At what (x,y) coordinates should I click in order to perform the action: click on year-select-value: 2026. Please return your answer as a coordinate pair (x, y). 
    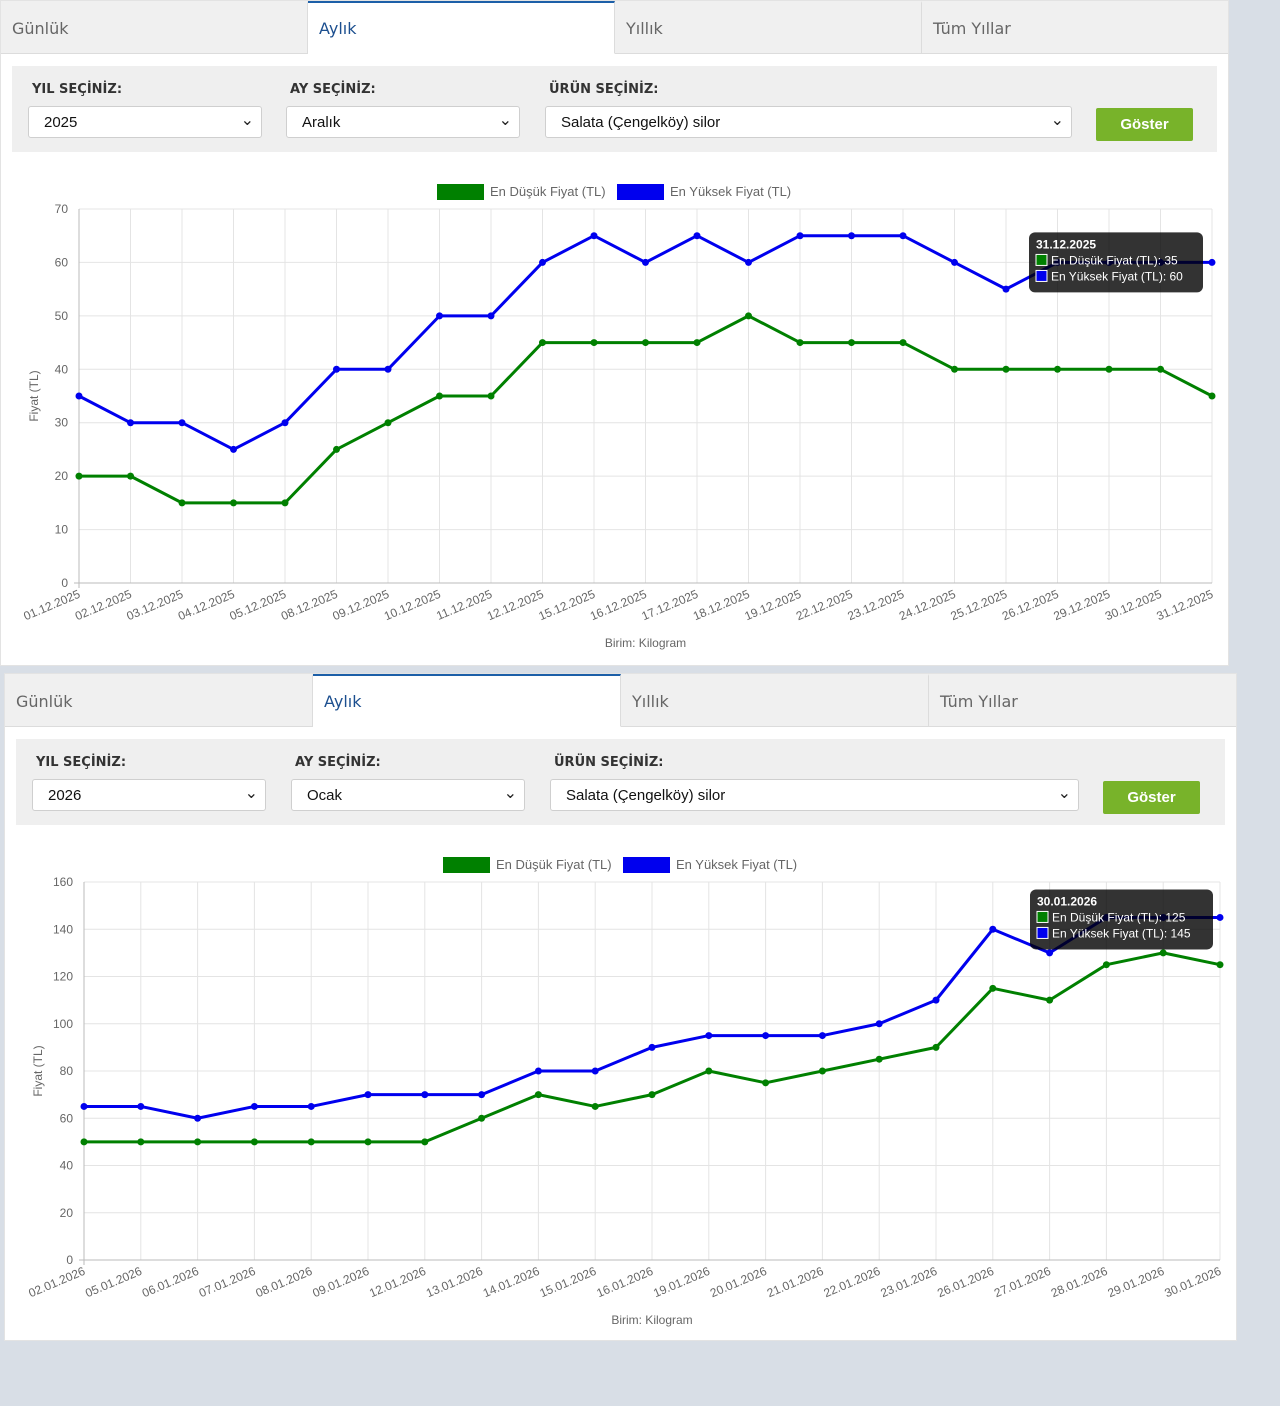
    Looking at the image, I should click on (65, 795).